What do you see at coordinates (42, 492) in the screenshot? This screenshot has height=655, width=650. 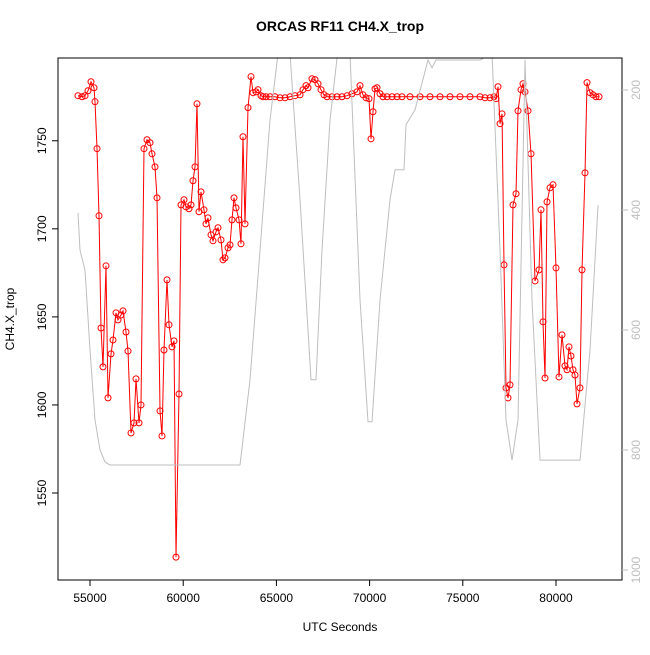 I see `y-tick-label: 1550` at bounding box center [42, 492].